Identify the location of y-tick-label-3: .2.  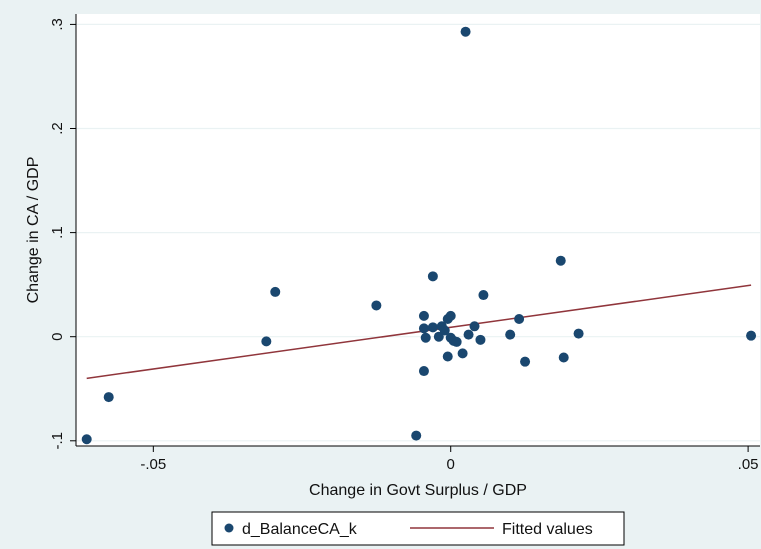
(57, 128).